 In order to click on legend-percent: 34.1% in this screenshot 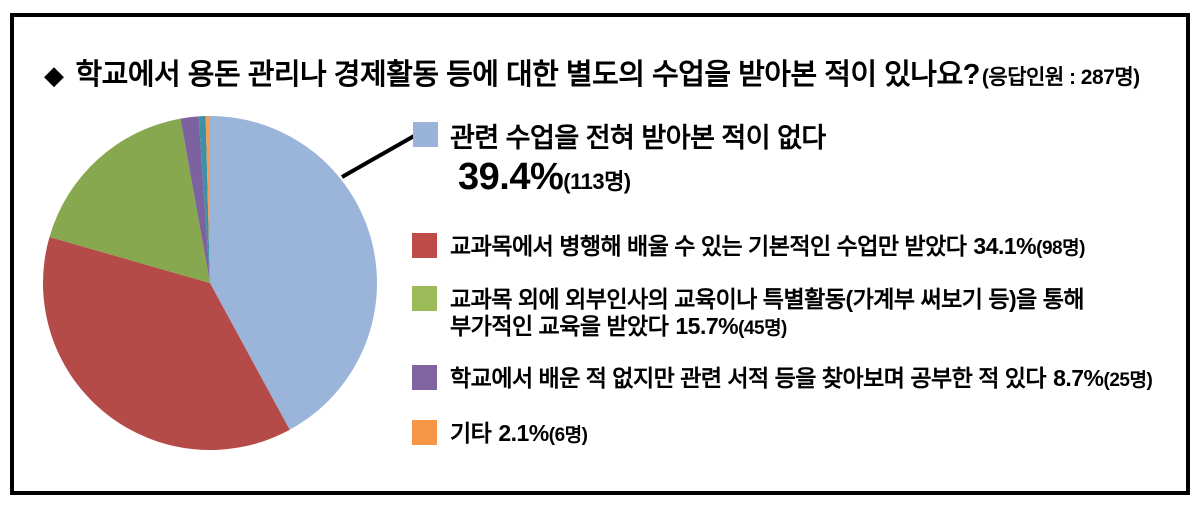, I will do `click(1005, 246)`.